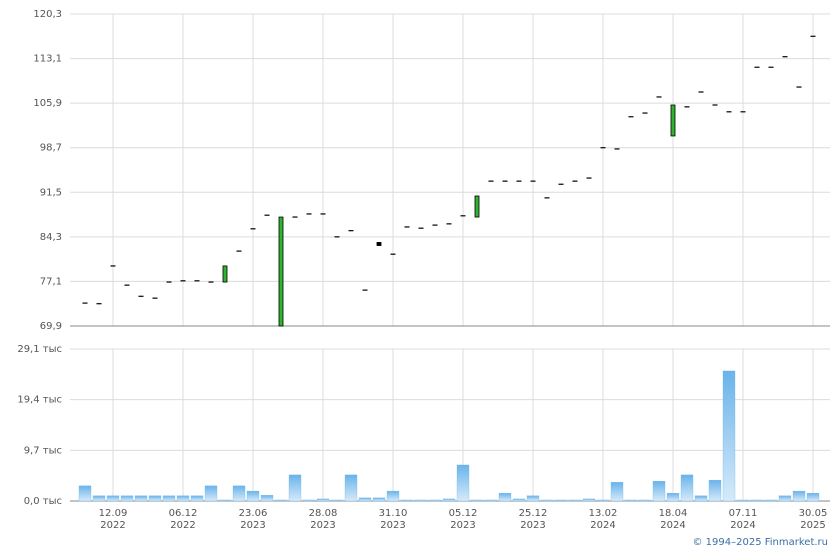  What do you see at coordinates (51, 281) in the screenshot?
I see `y-tick-label: 77,1` at bounding box center [51, 281].